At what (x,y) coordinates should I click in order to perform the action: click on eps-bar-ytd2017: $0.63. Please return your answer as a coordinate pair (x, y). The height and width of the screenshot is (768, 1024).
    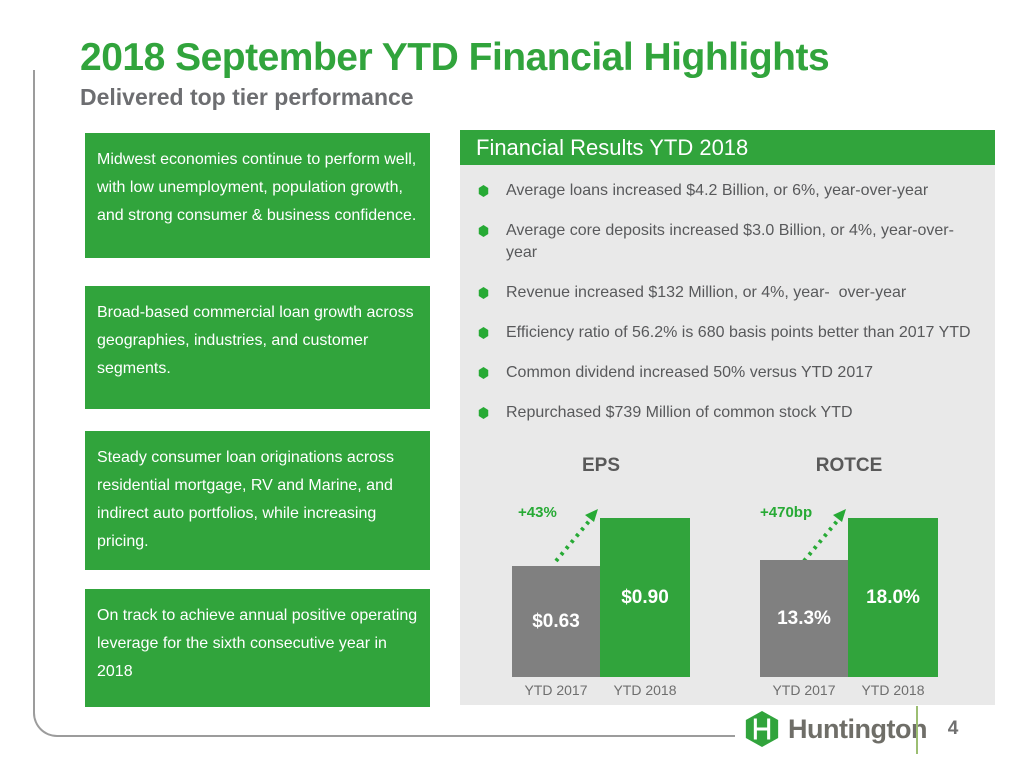
    Looking at the image, I should click on (556, 621).